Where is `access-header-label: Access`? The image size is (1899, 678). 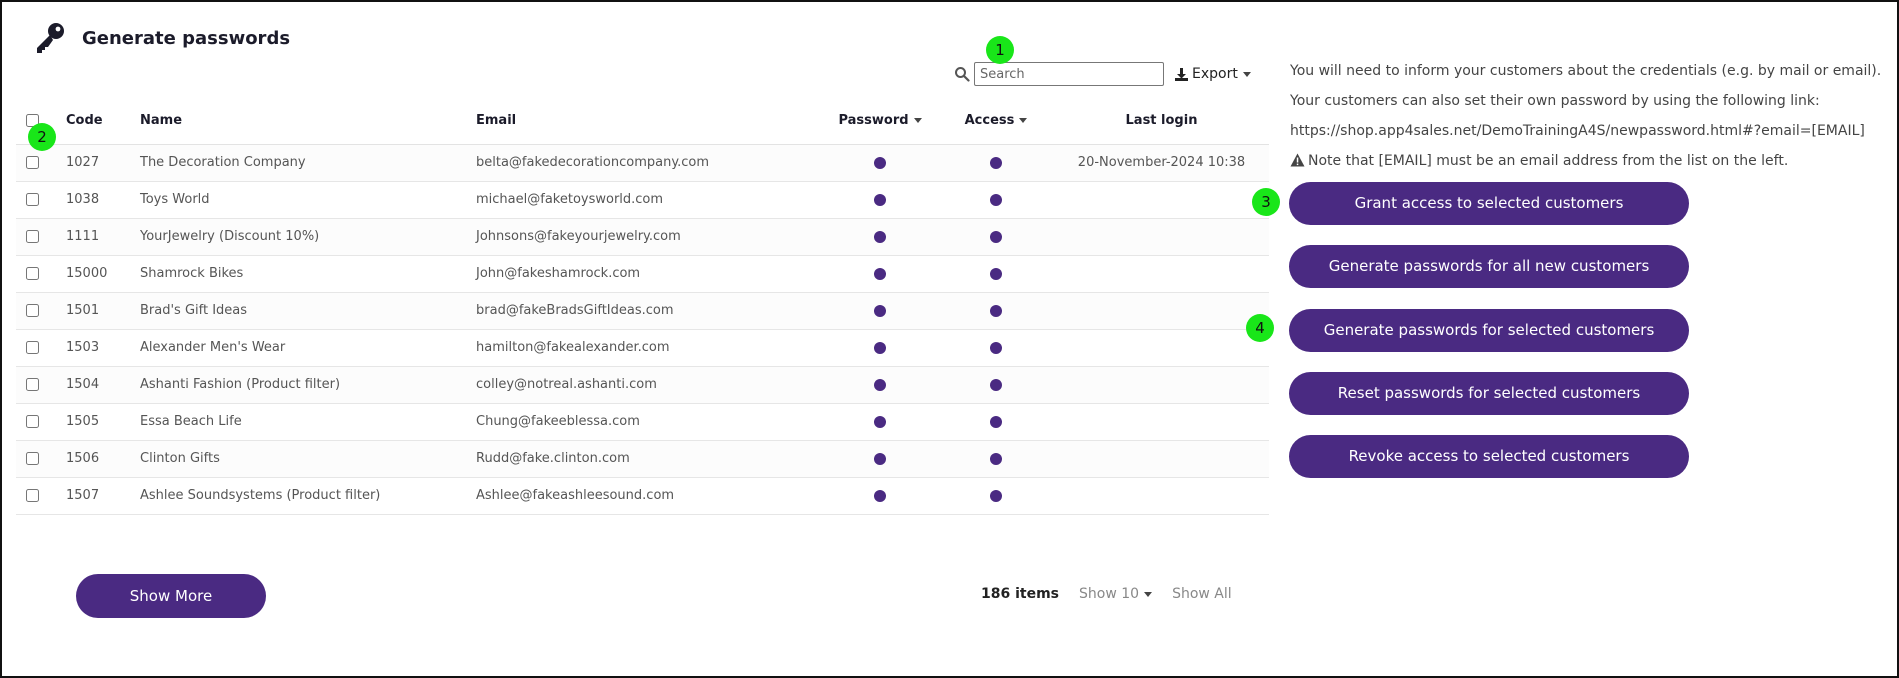
access-header-label: Access is located at coordinates (989, 121).